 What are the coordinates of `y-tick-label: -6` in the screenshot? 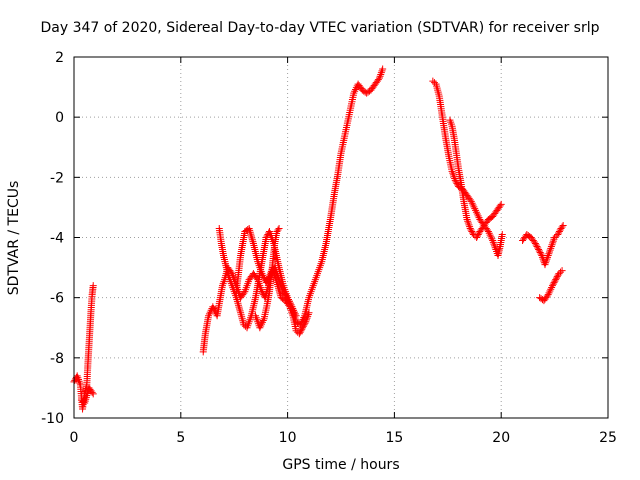 It's located at (57, 299).